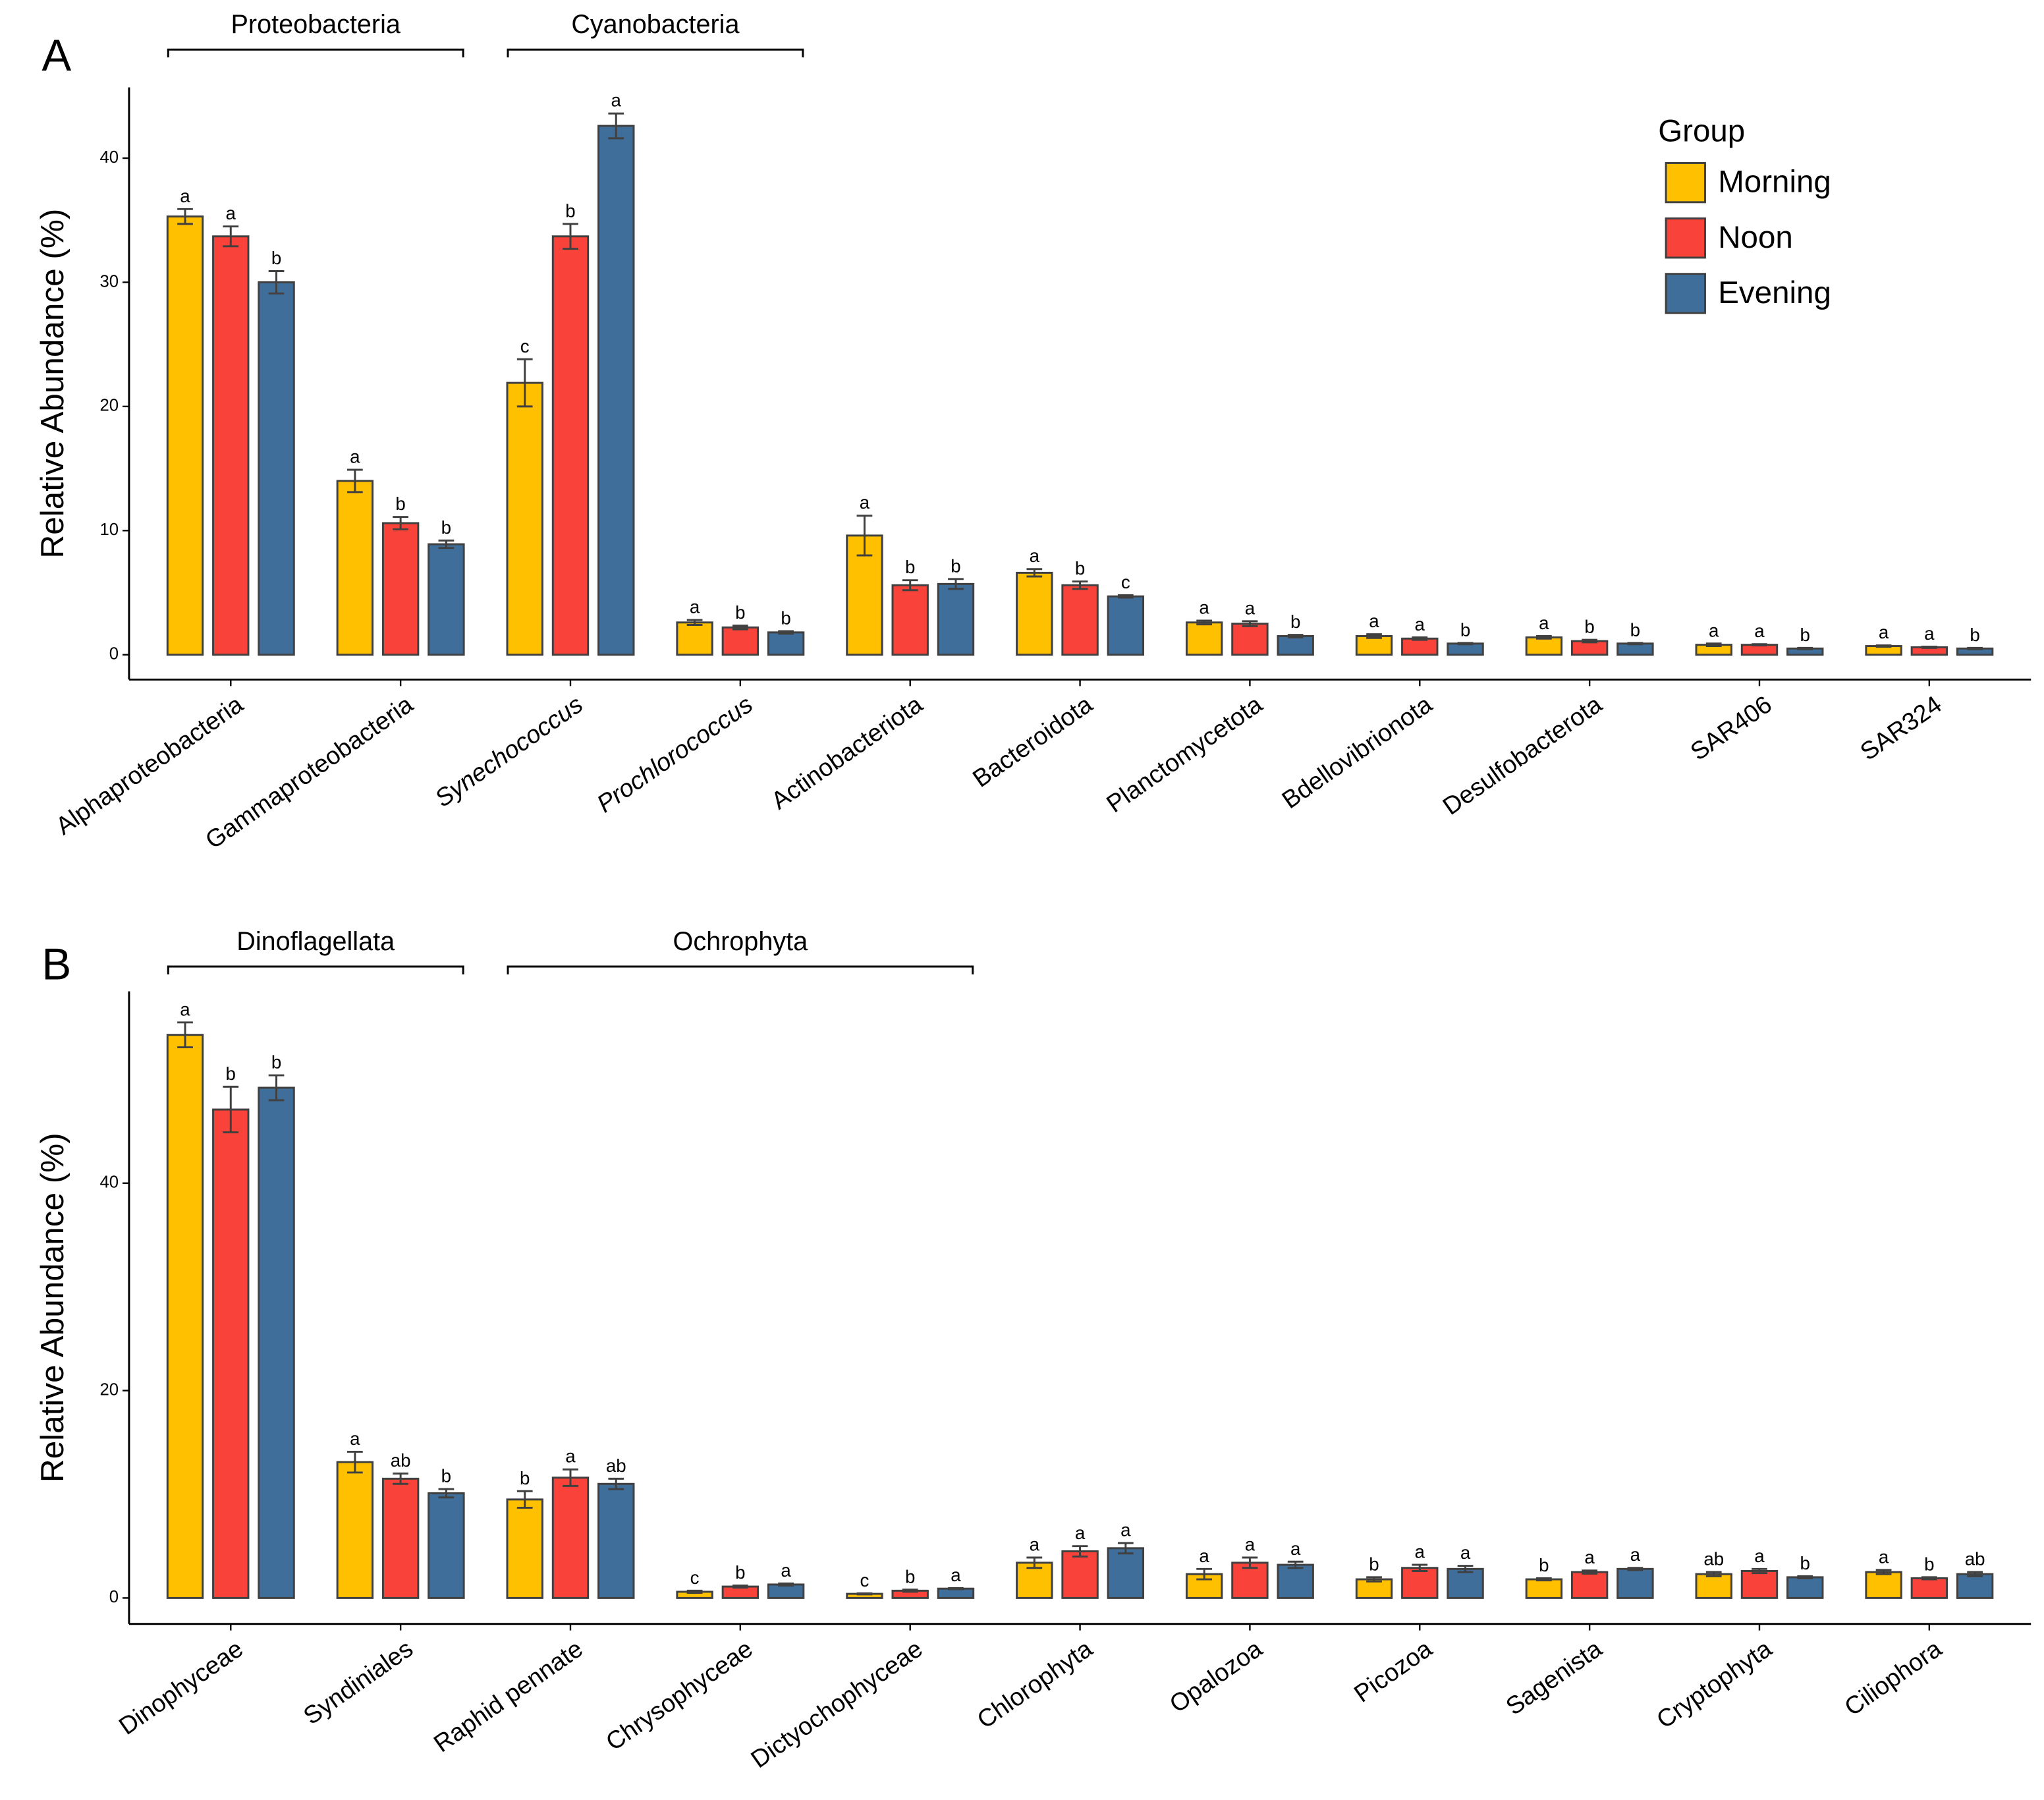  What do you see at coordinates (1216, 1676) in the screenshot?
I see `x-tick-label: Opalozoa` at bounding box center [1216, 1676].